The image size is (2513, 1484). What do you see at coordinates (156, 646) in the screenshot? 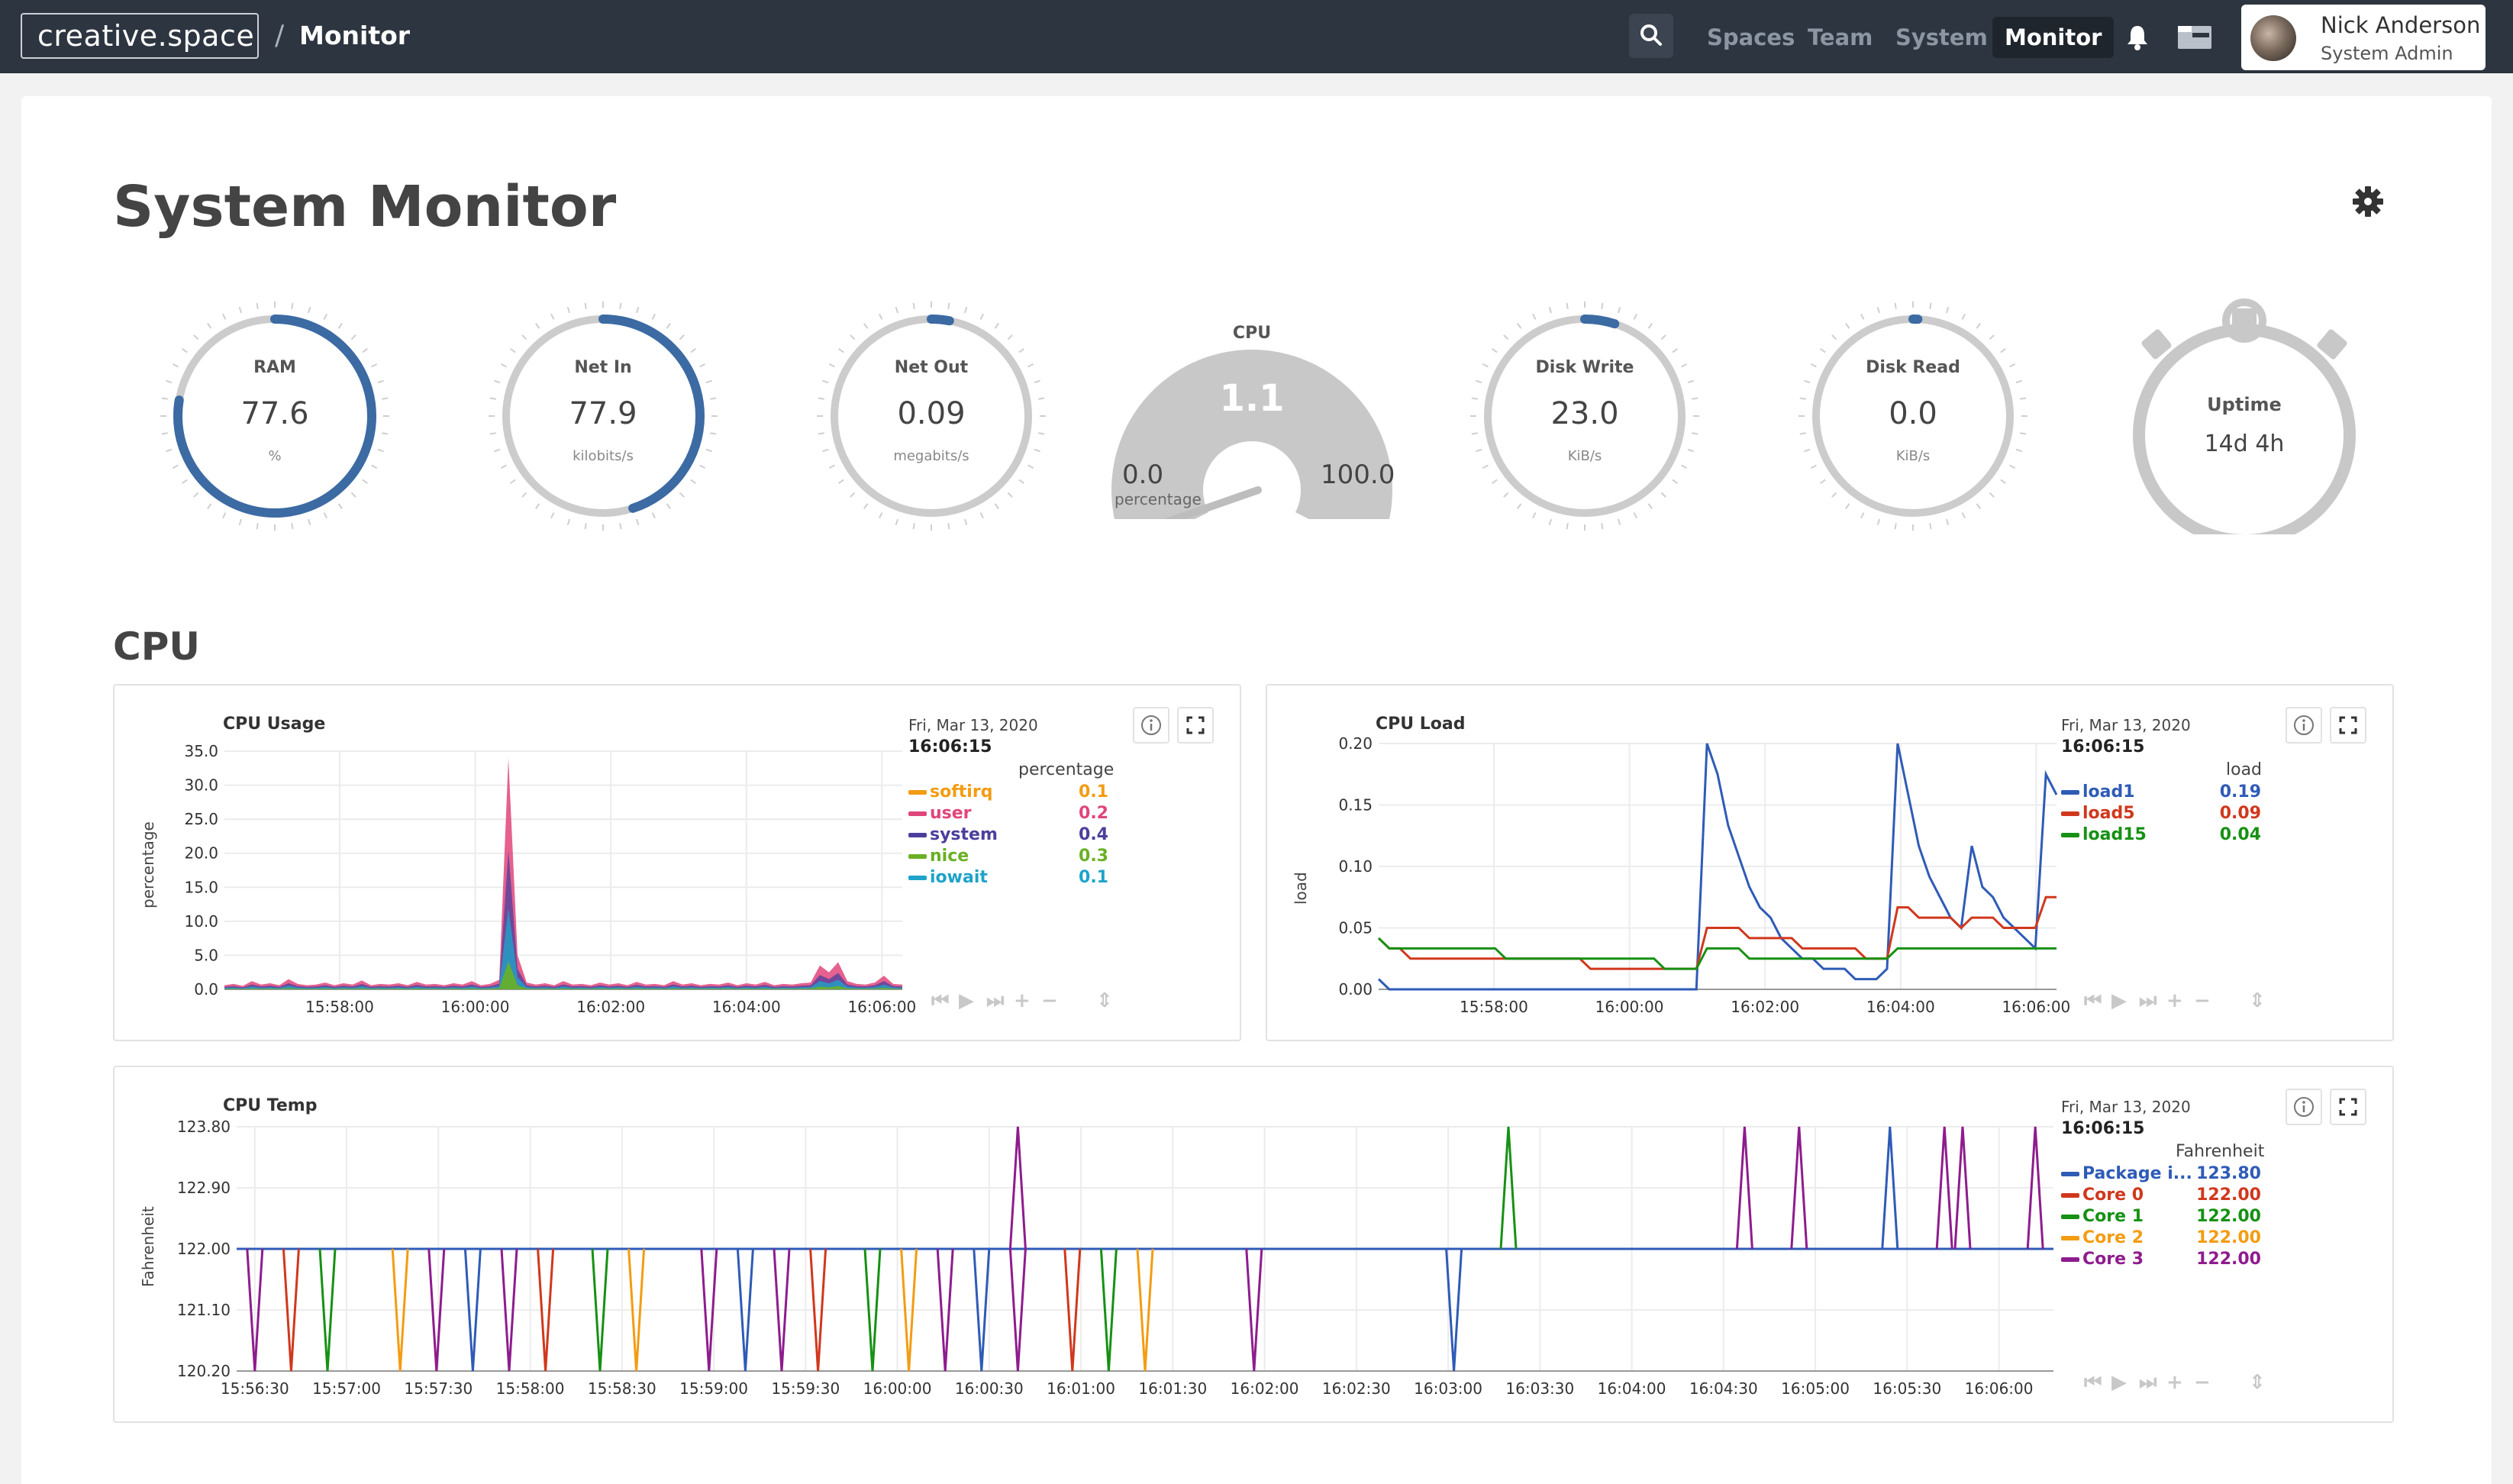
I see `section-cpu-title: CPU` at bounding box center [156, 646].